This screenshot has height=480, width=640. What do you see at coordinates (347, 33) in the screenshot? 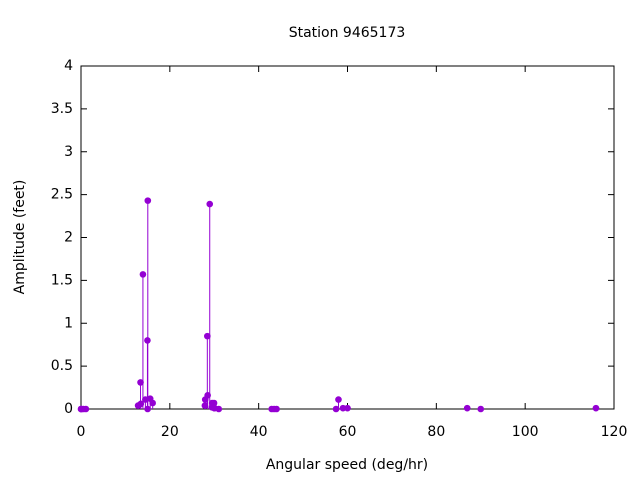
I see `chart-title: Station 9465173` at bounding box center [347, 33].